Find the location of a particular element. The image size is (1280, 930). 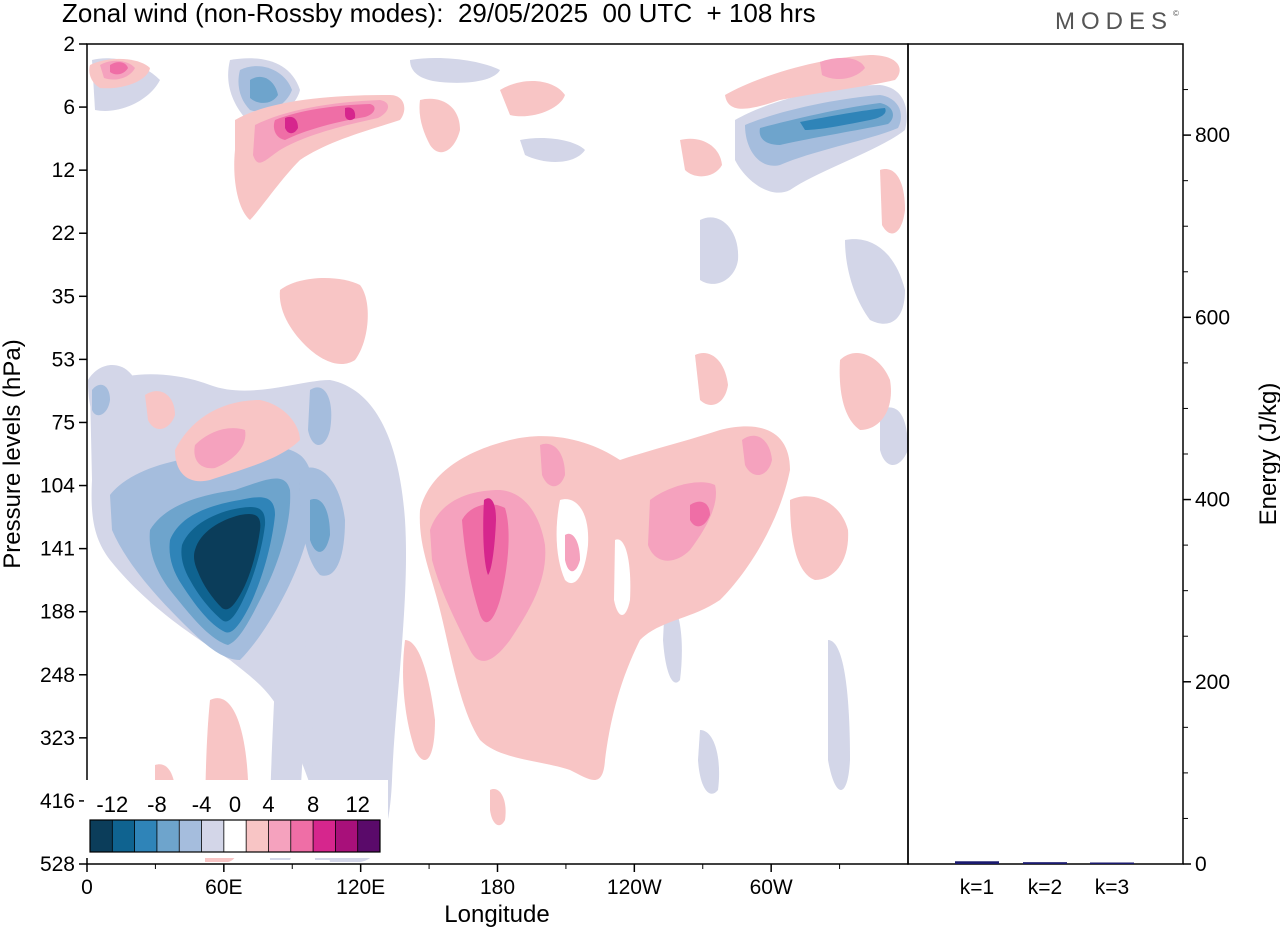

contour-pos-4-ur is located at coordinates (842, 68).